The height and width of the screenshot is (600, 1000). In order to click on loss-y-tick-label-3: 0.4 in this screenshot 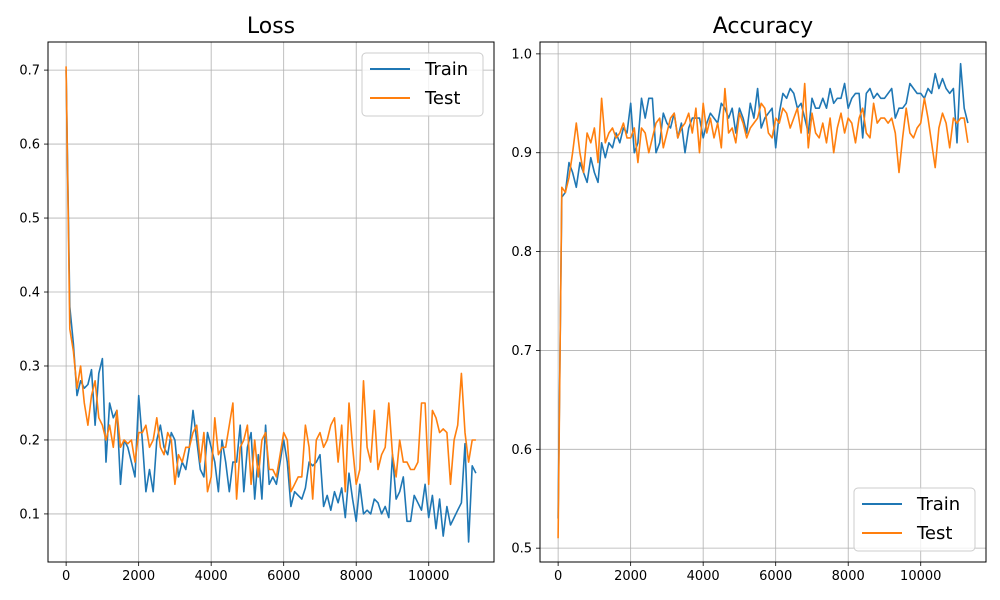, I will do `click(29, 293)`.